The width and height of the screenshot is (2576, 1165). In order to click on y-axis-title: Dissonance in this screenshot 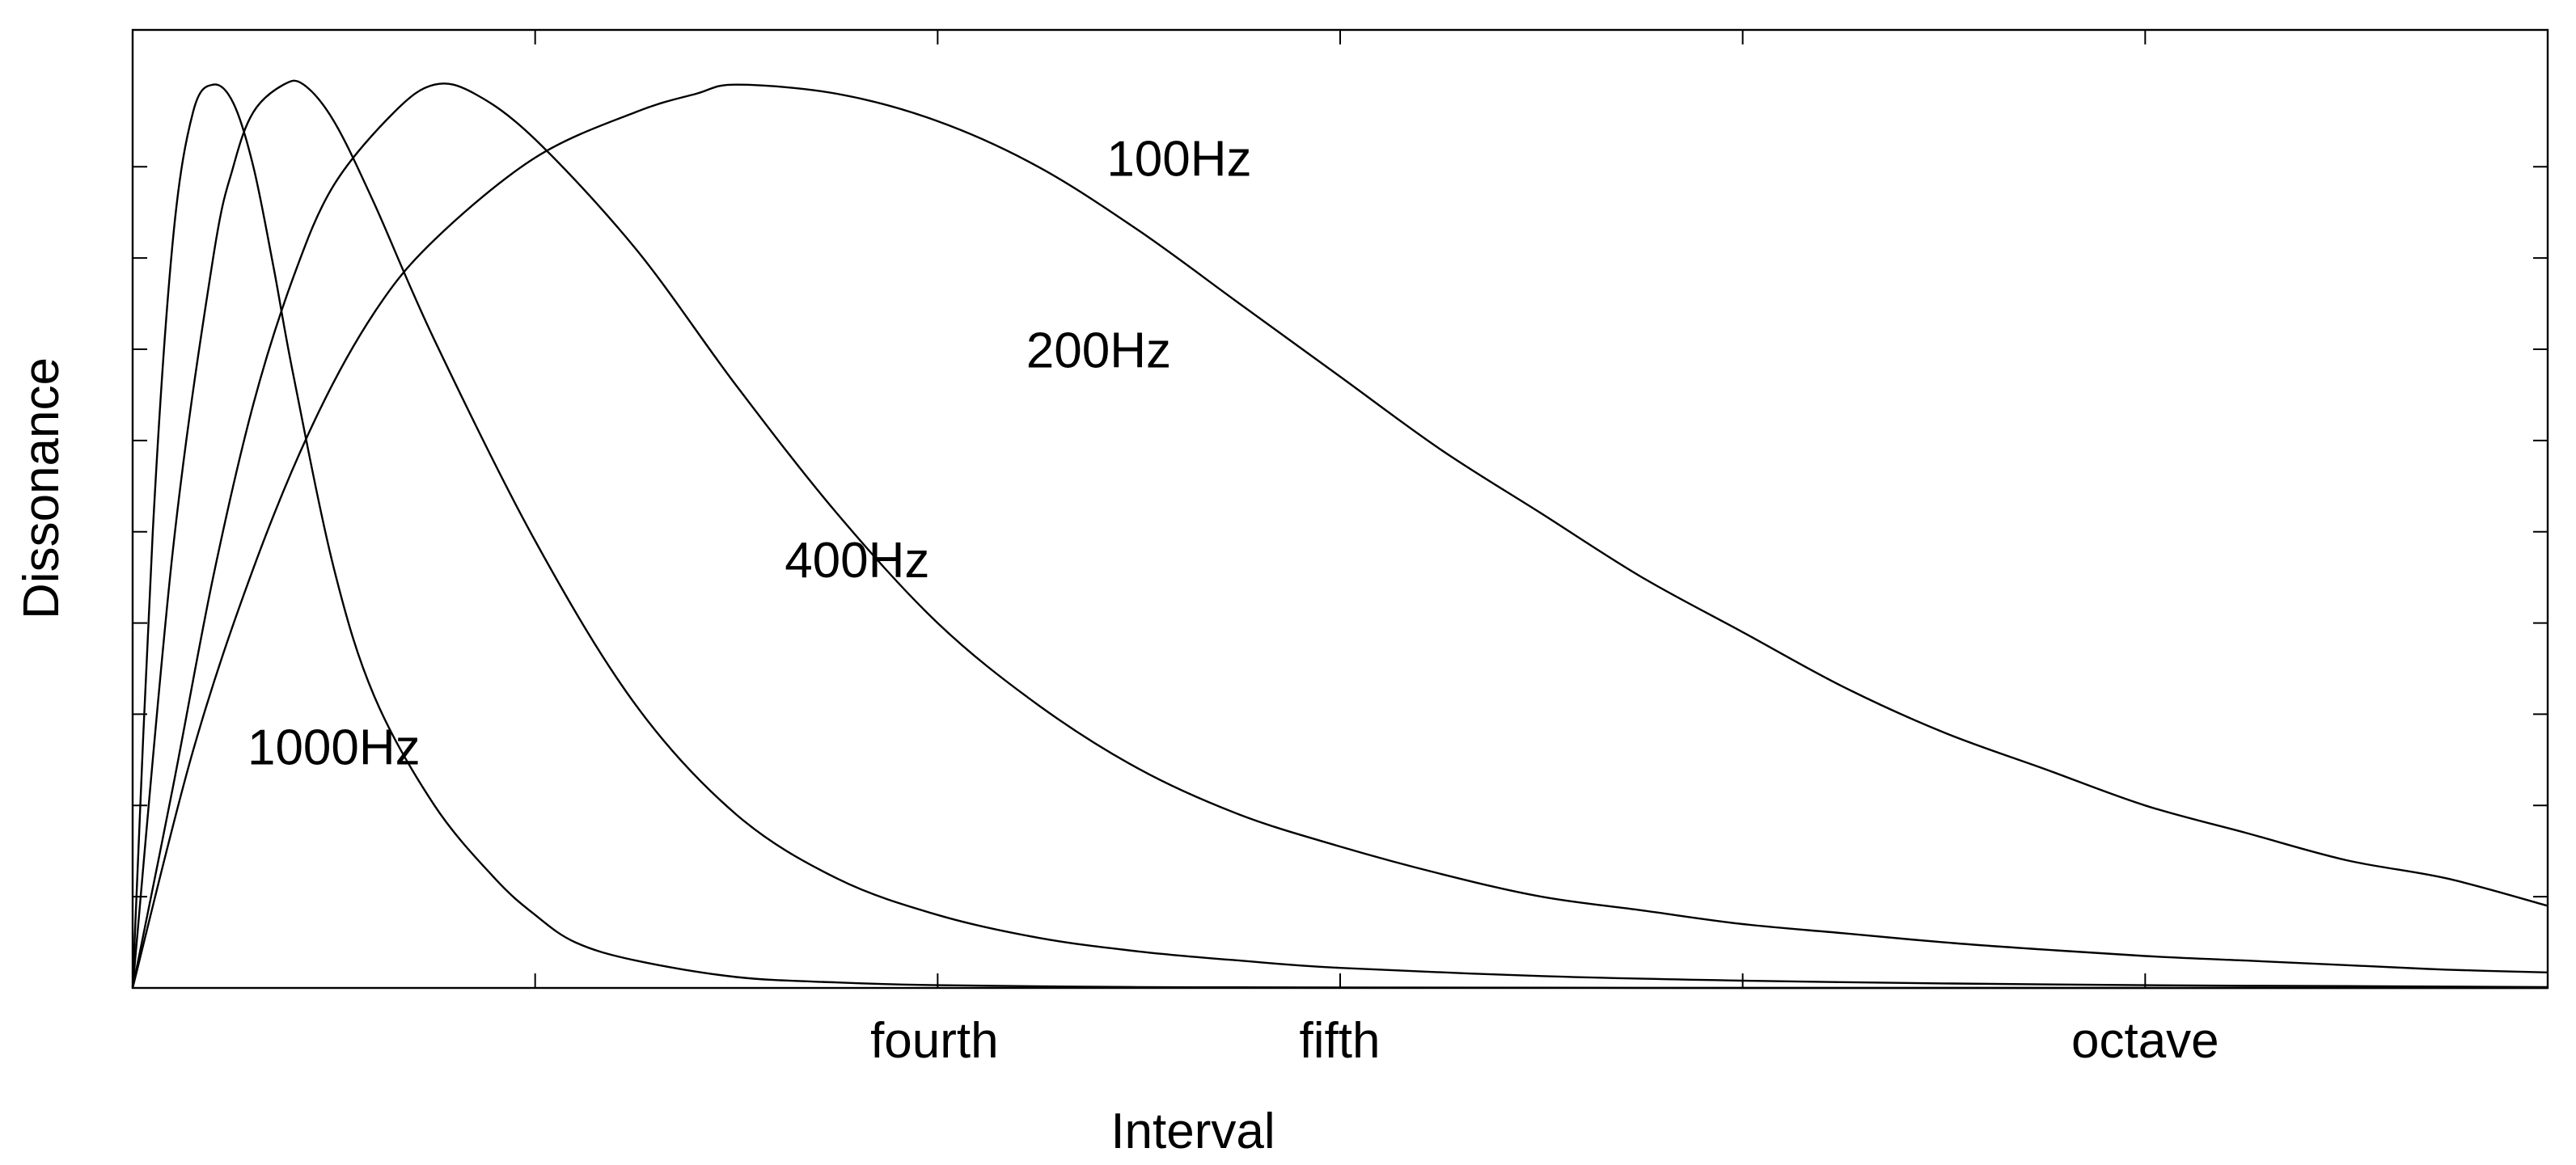, I will do `click(42, 488)`.